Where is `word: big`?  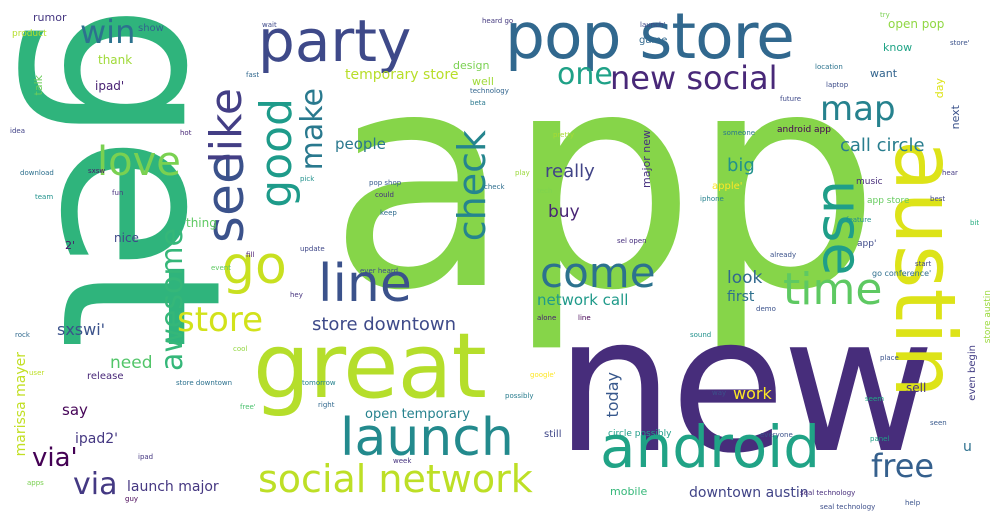
word: big is located at coordinates (741, 165).